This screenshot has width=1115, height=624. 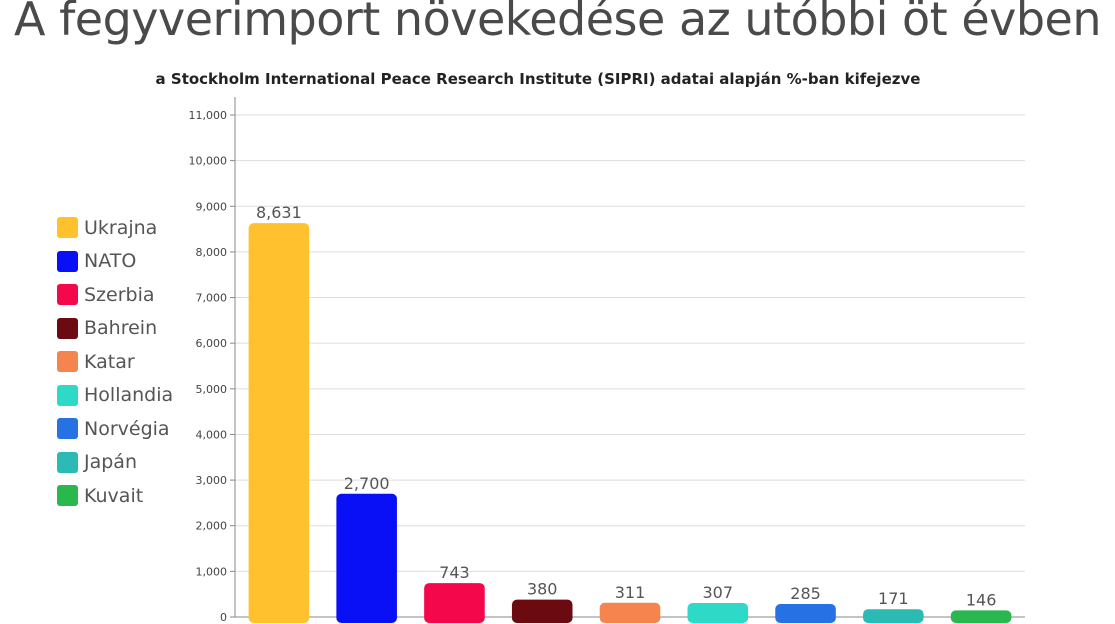 What do you see at coordinates (129, 395) in the screenshot?
I see `legend-label: Hollandia` at bounding box center [129, 395].